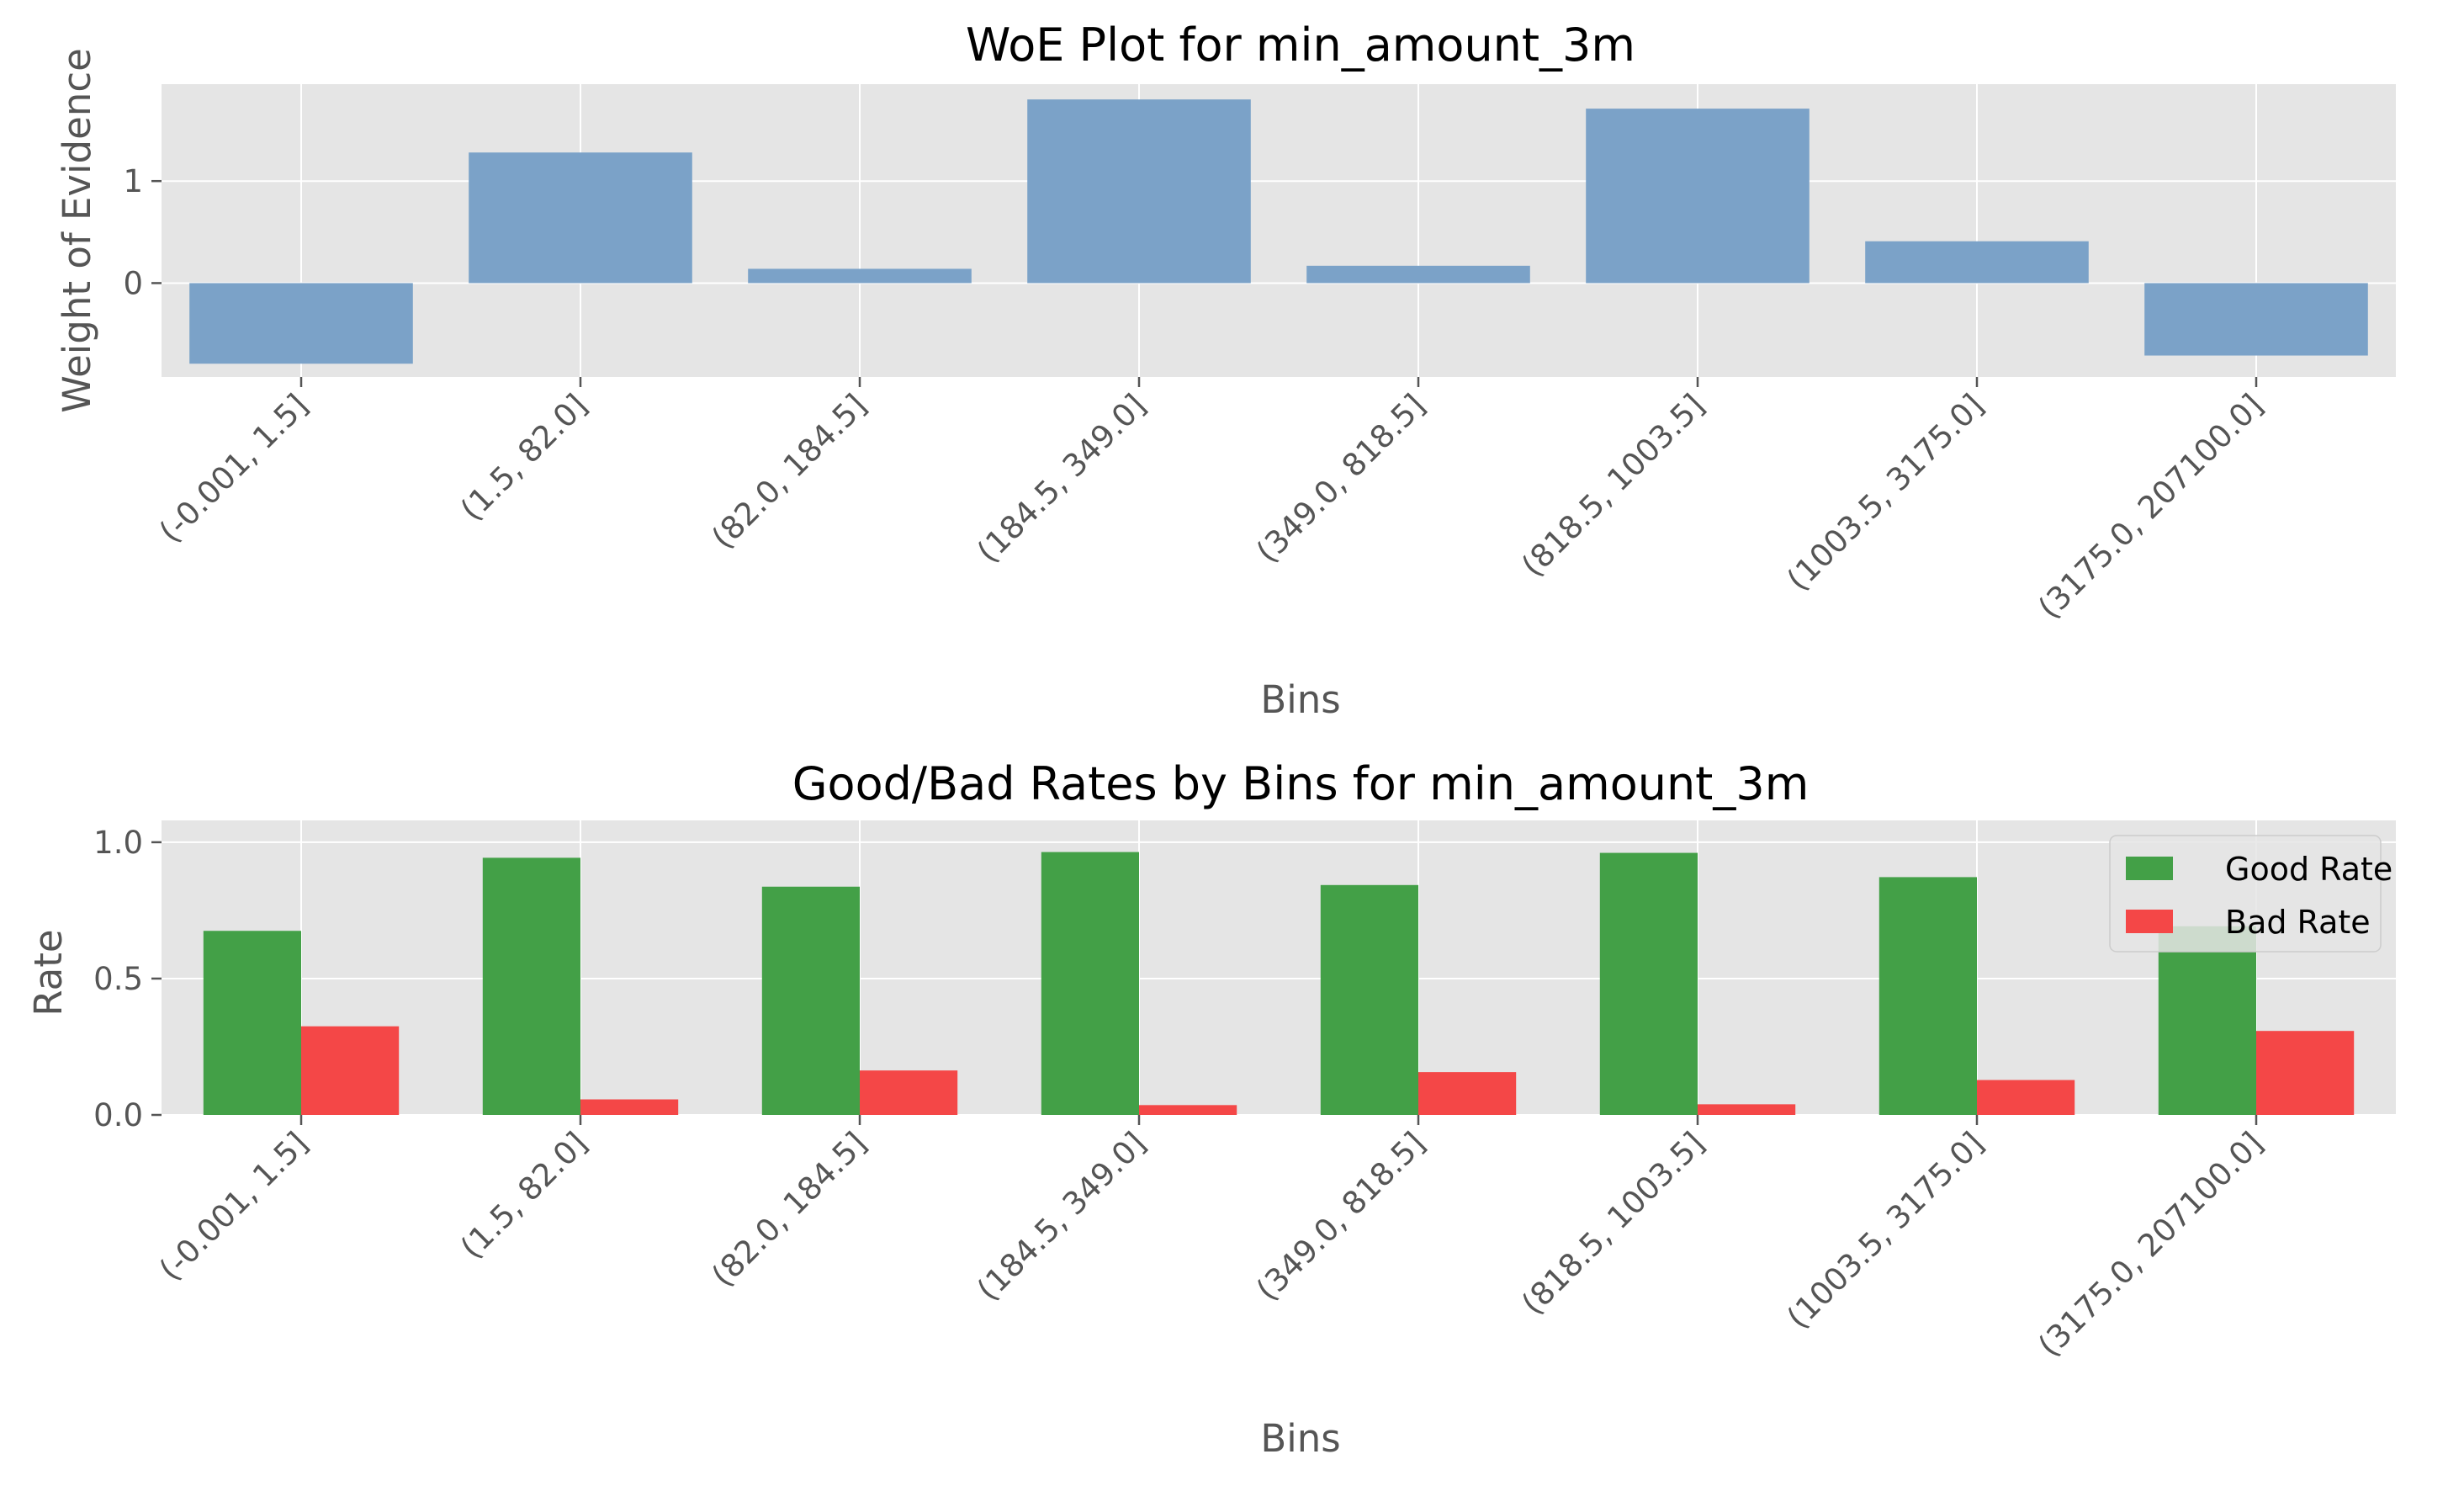  What do you see at coordinates (133, 283) in the screenshot?
I see `woe-ytick-label: 0` at bounding box center [133, 283].